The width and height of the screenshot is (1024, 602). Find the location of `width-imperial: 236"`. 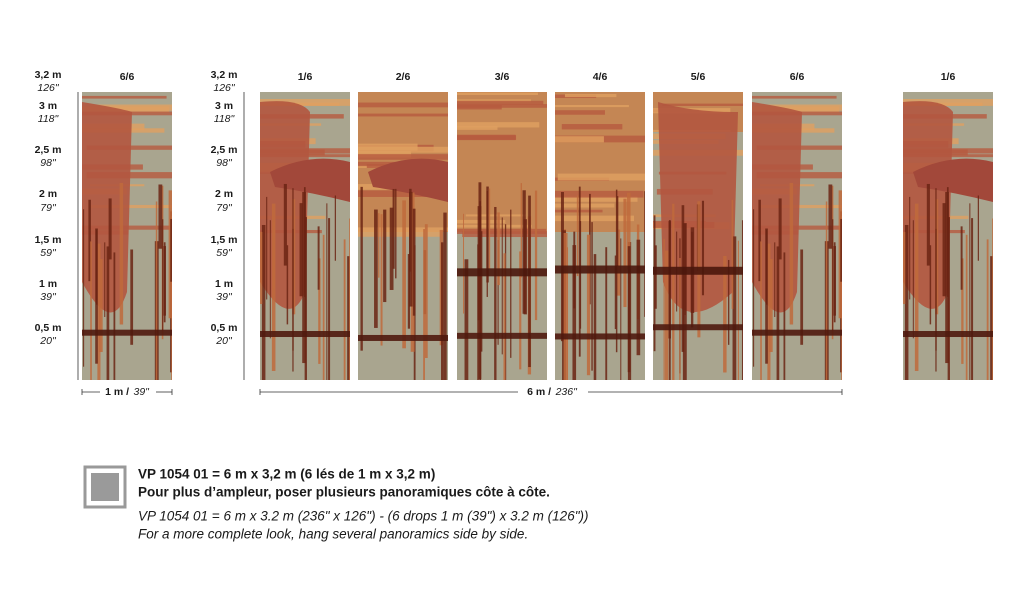

width-imperial: 236" is located at coordinates (567, 392).